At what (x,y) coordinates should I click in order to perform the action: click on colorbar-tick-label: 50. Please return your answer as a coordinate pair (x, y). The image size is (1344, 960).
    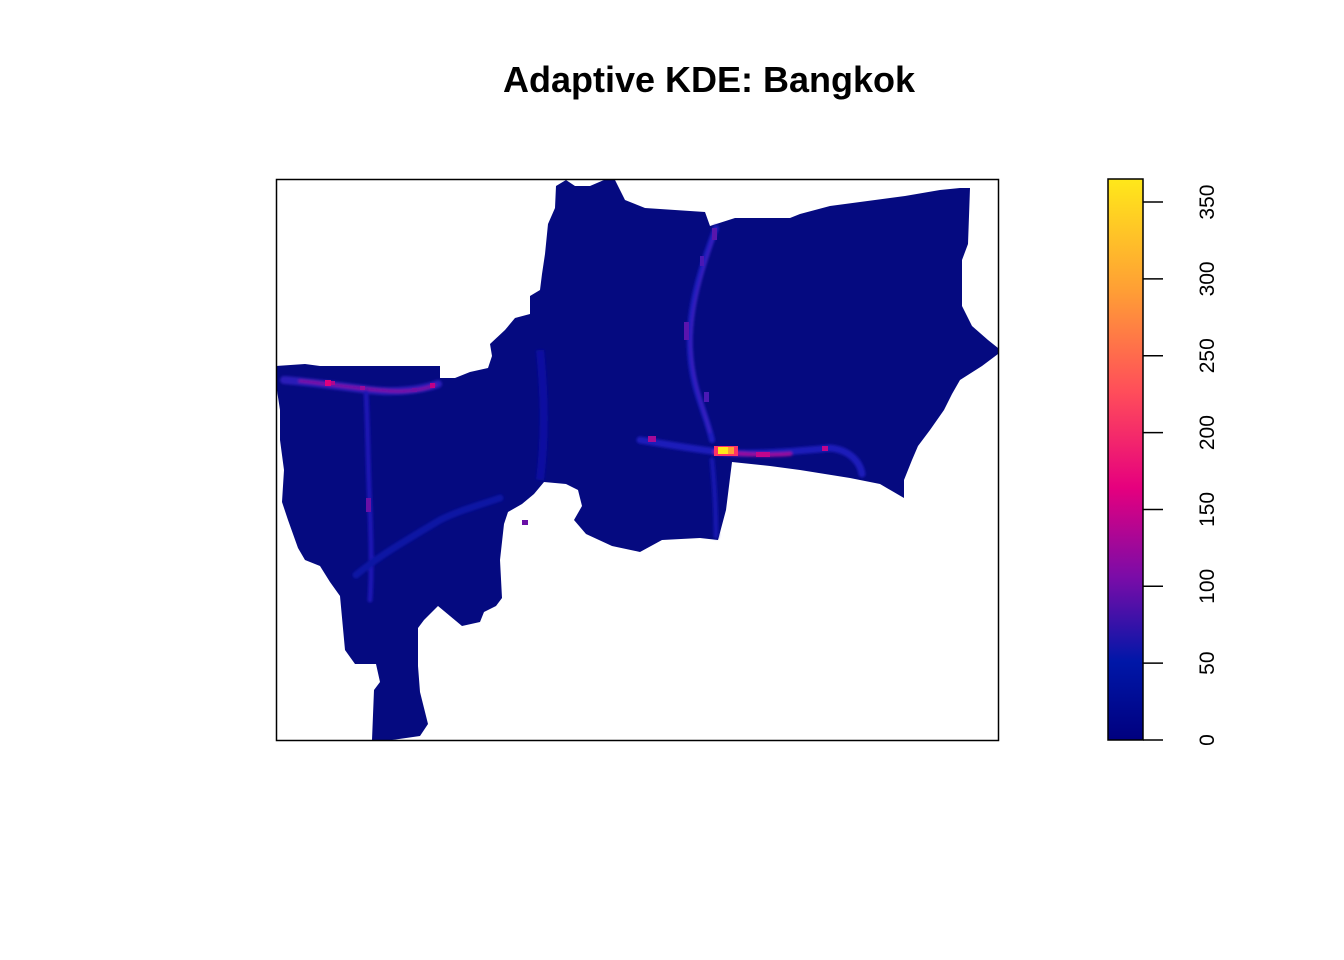
    Looking at the image, I should click on (1207, 662).